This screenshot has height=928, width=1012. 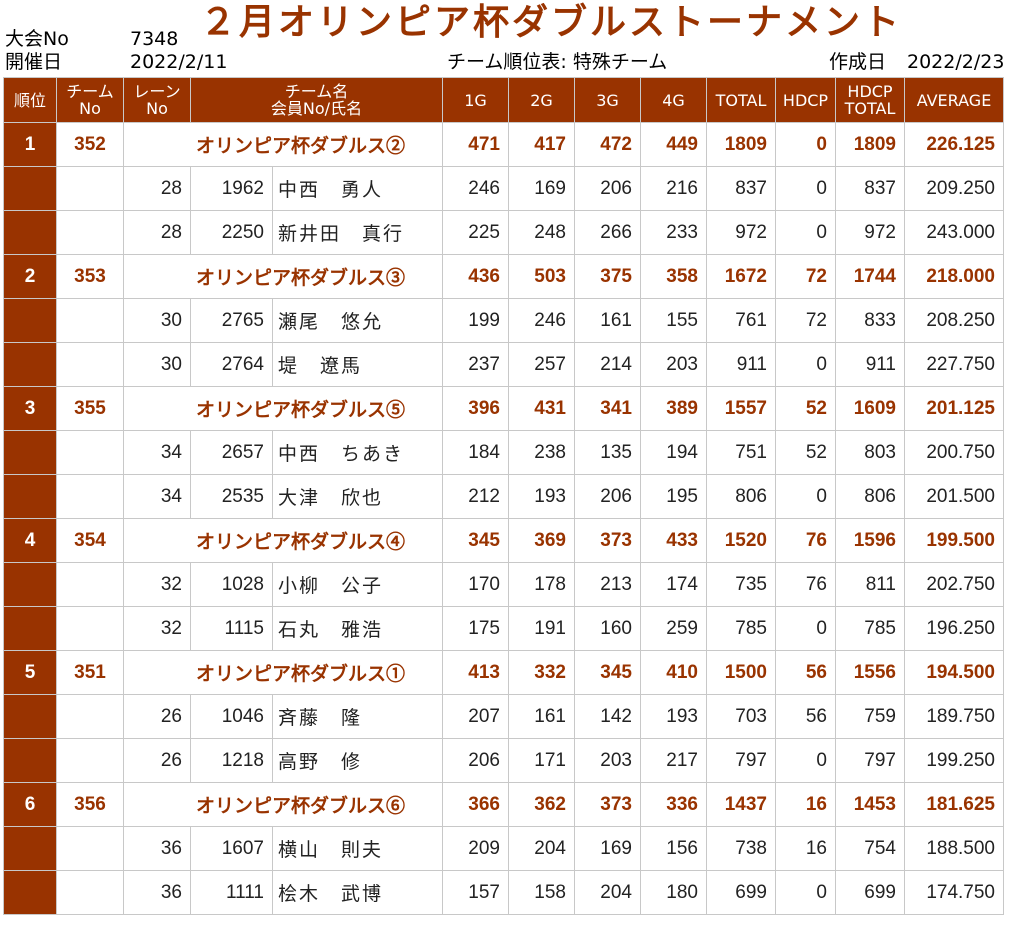 What do you see at coordinates (954, 672) in the screenshot?
I see `average-cell: 194.500` at bounding box center [954, 672].